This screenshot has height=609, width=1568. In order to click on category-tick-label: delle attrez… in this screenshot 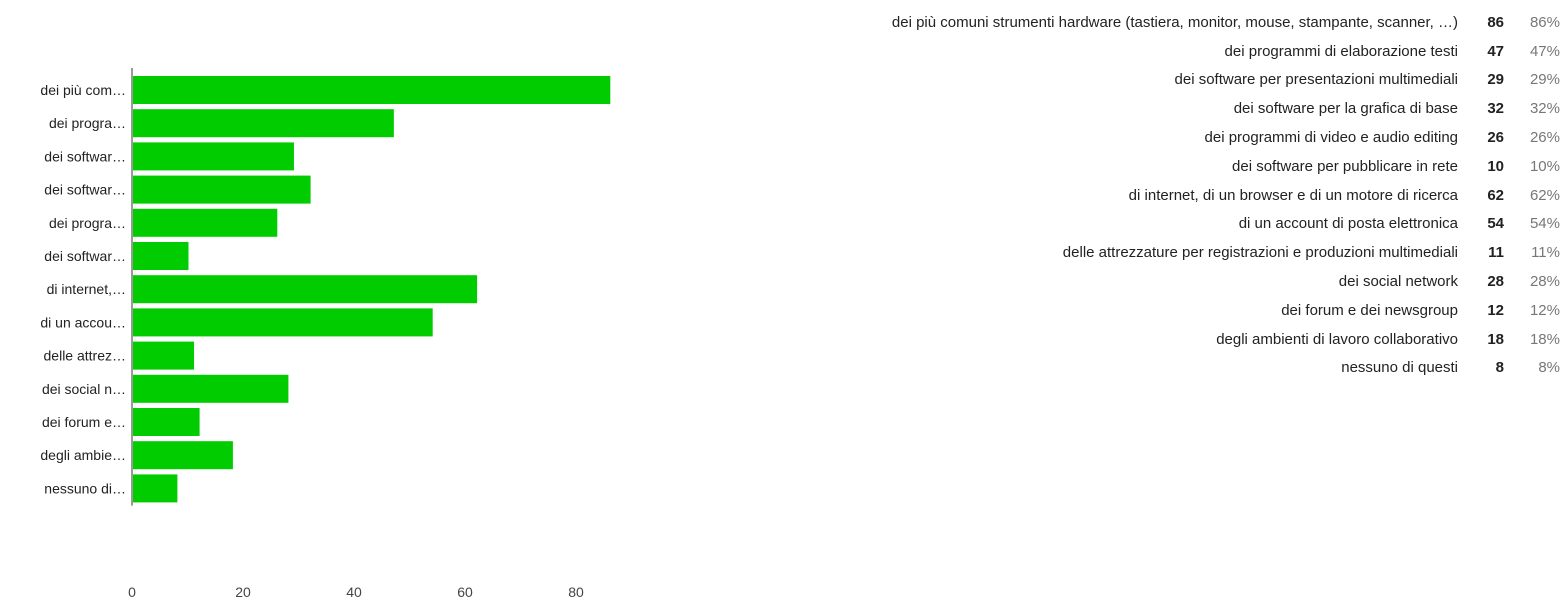, I will do `click(85, 356)`.